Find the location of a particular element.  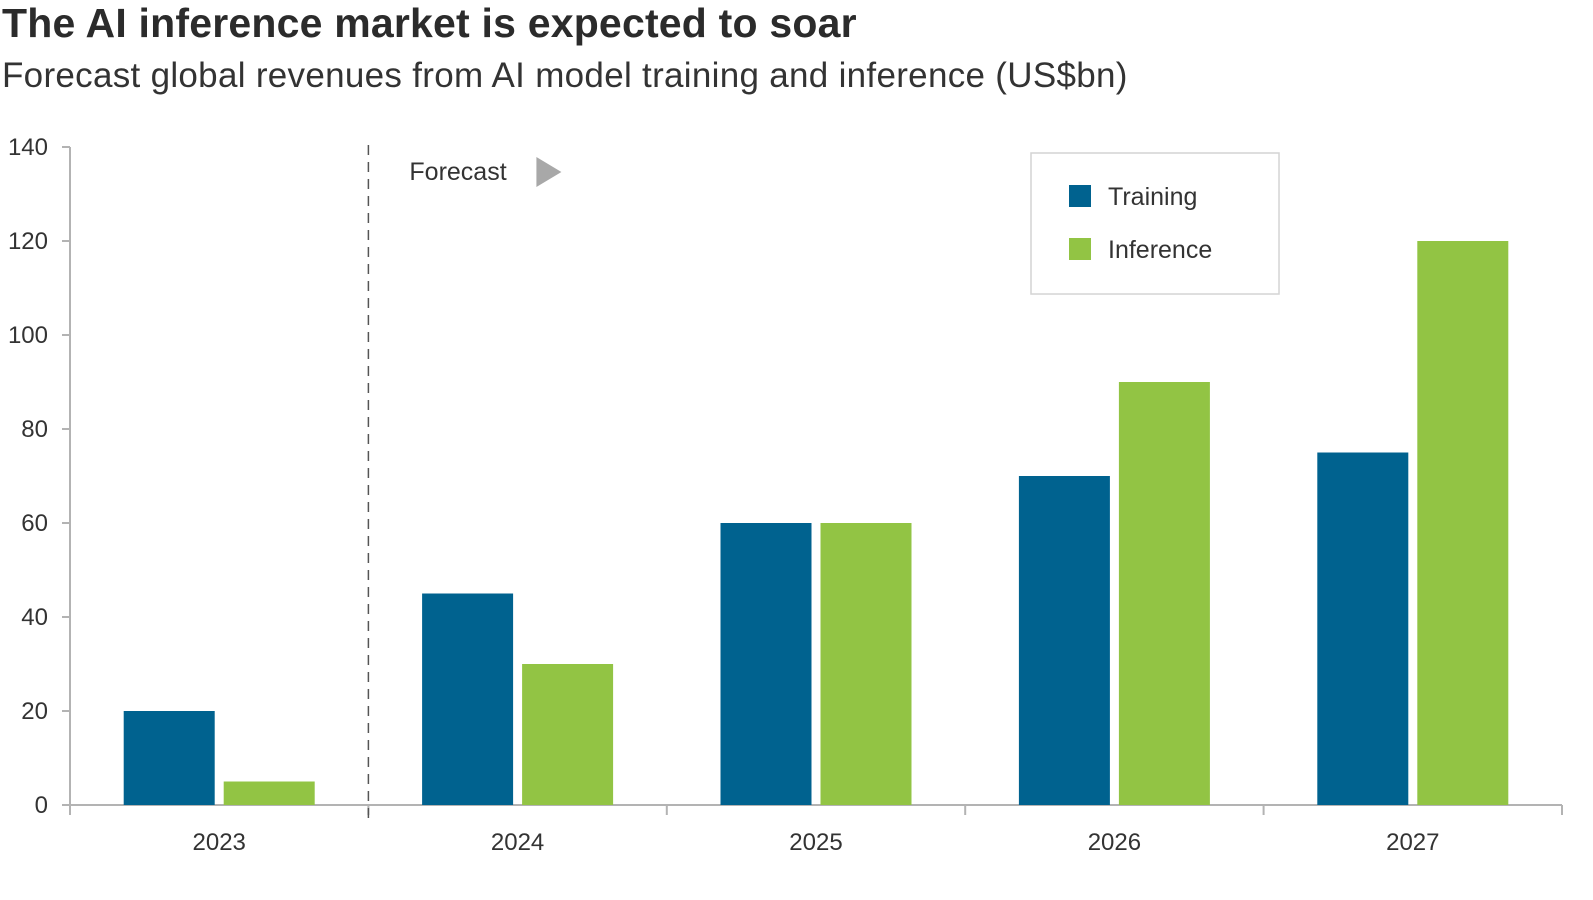

x-tick-label: 2023 is located at coordinates (219, 842).